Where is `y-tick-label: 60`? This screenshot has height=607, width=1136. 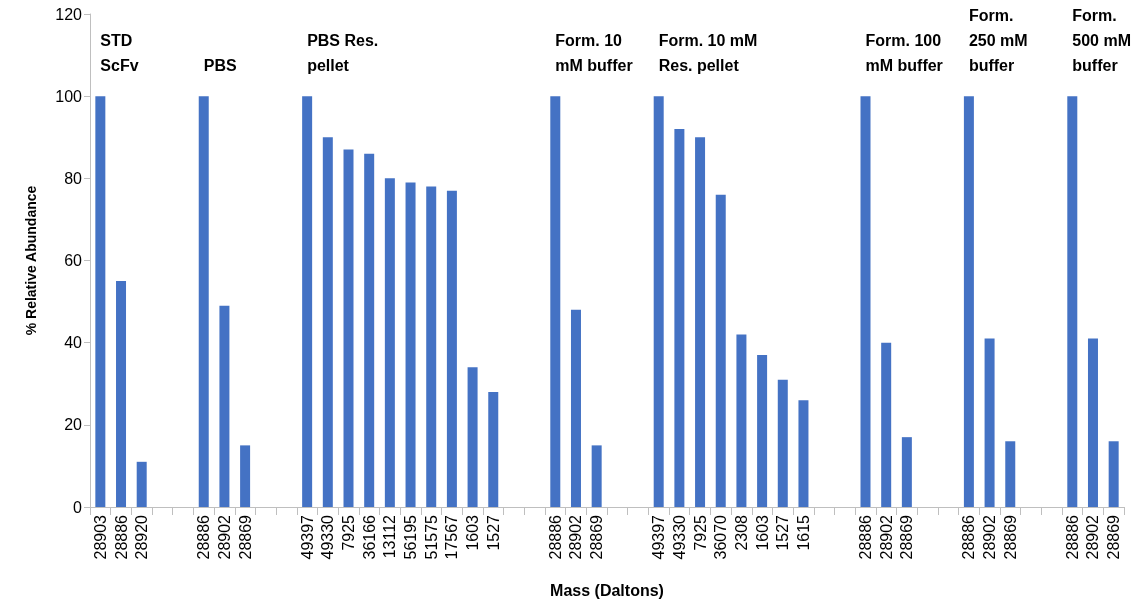 y-tick-label: 60 is located at coordinates (73, 260).